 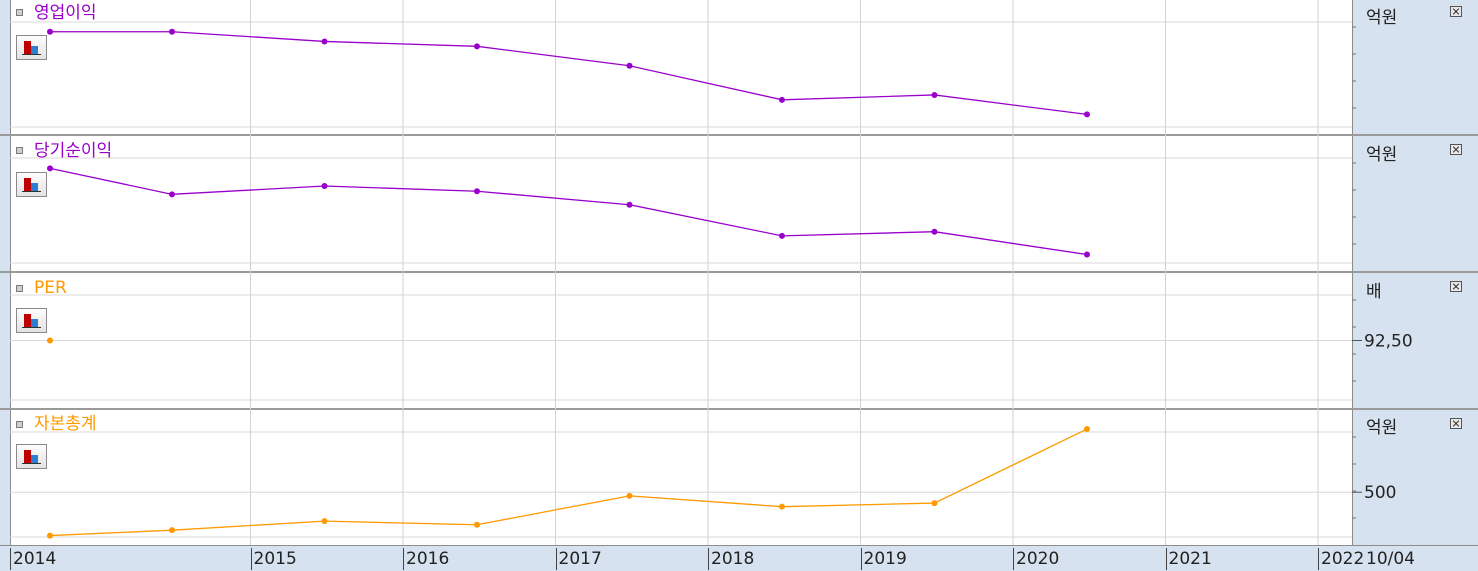 I want to click on left-frame, so click(x=5, y=285).